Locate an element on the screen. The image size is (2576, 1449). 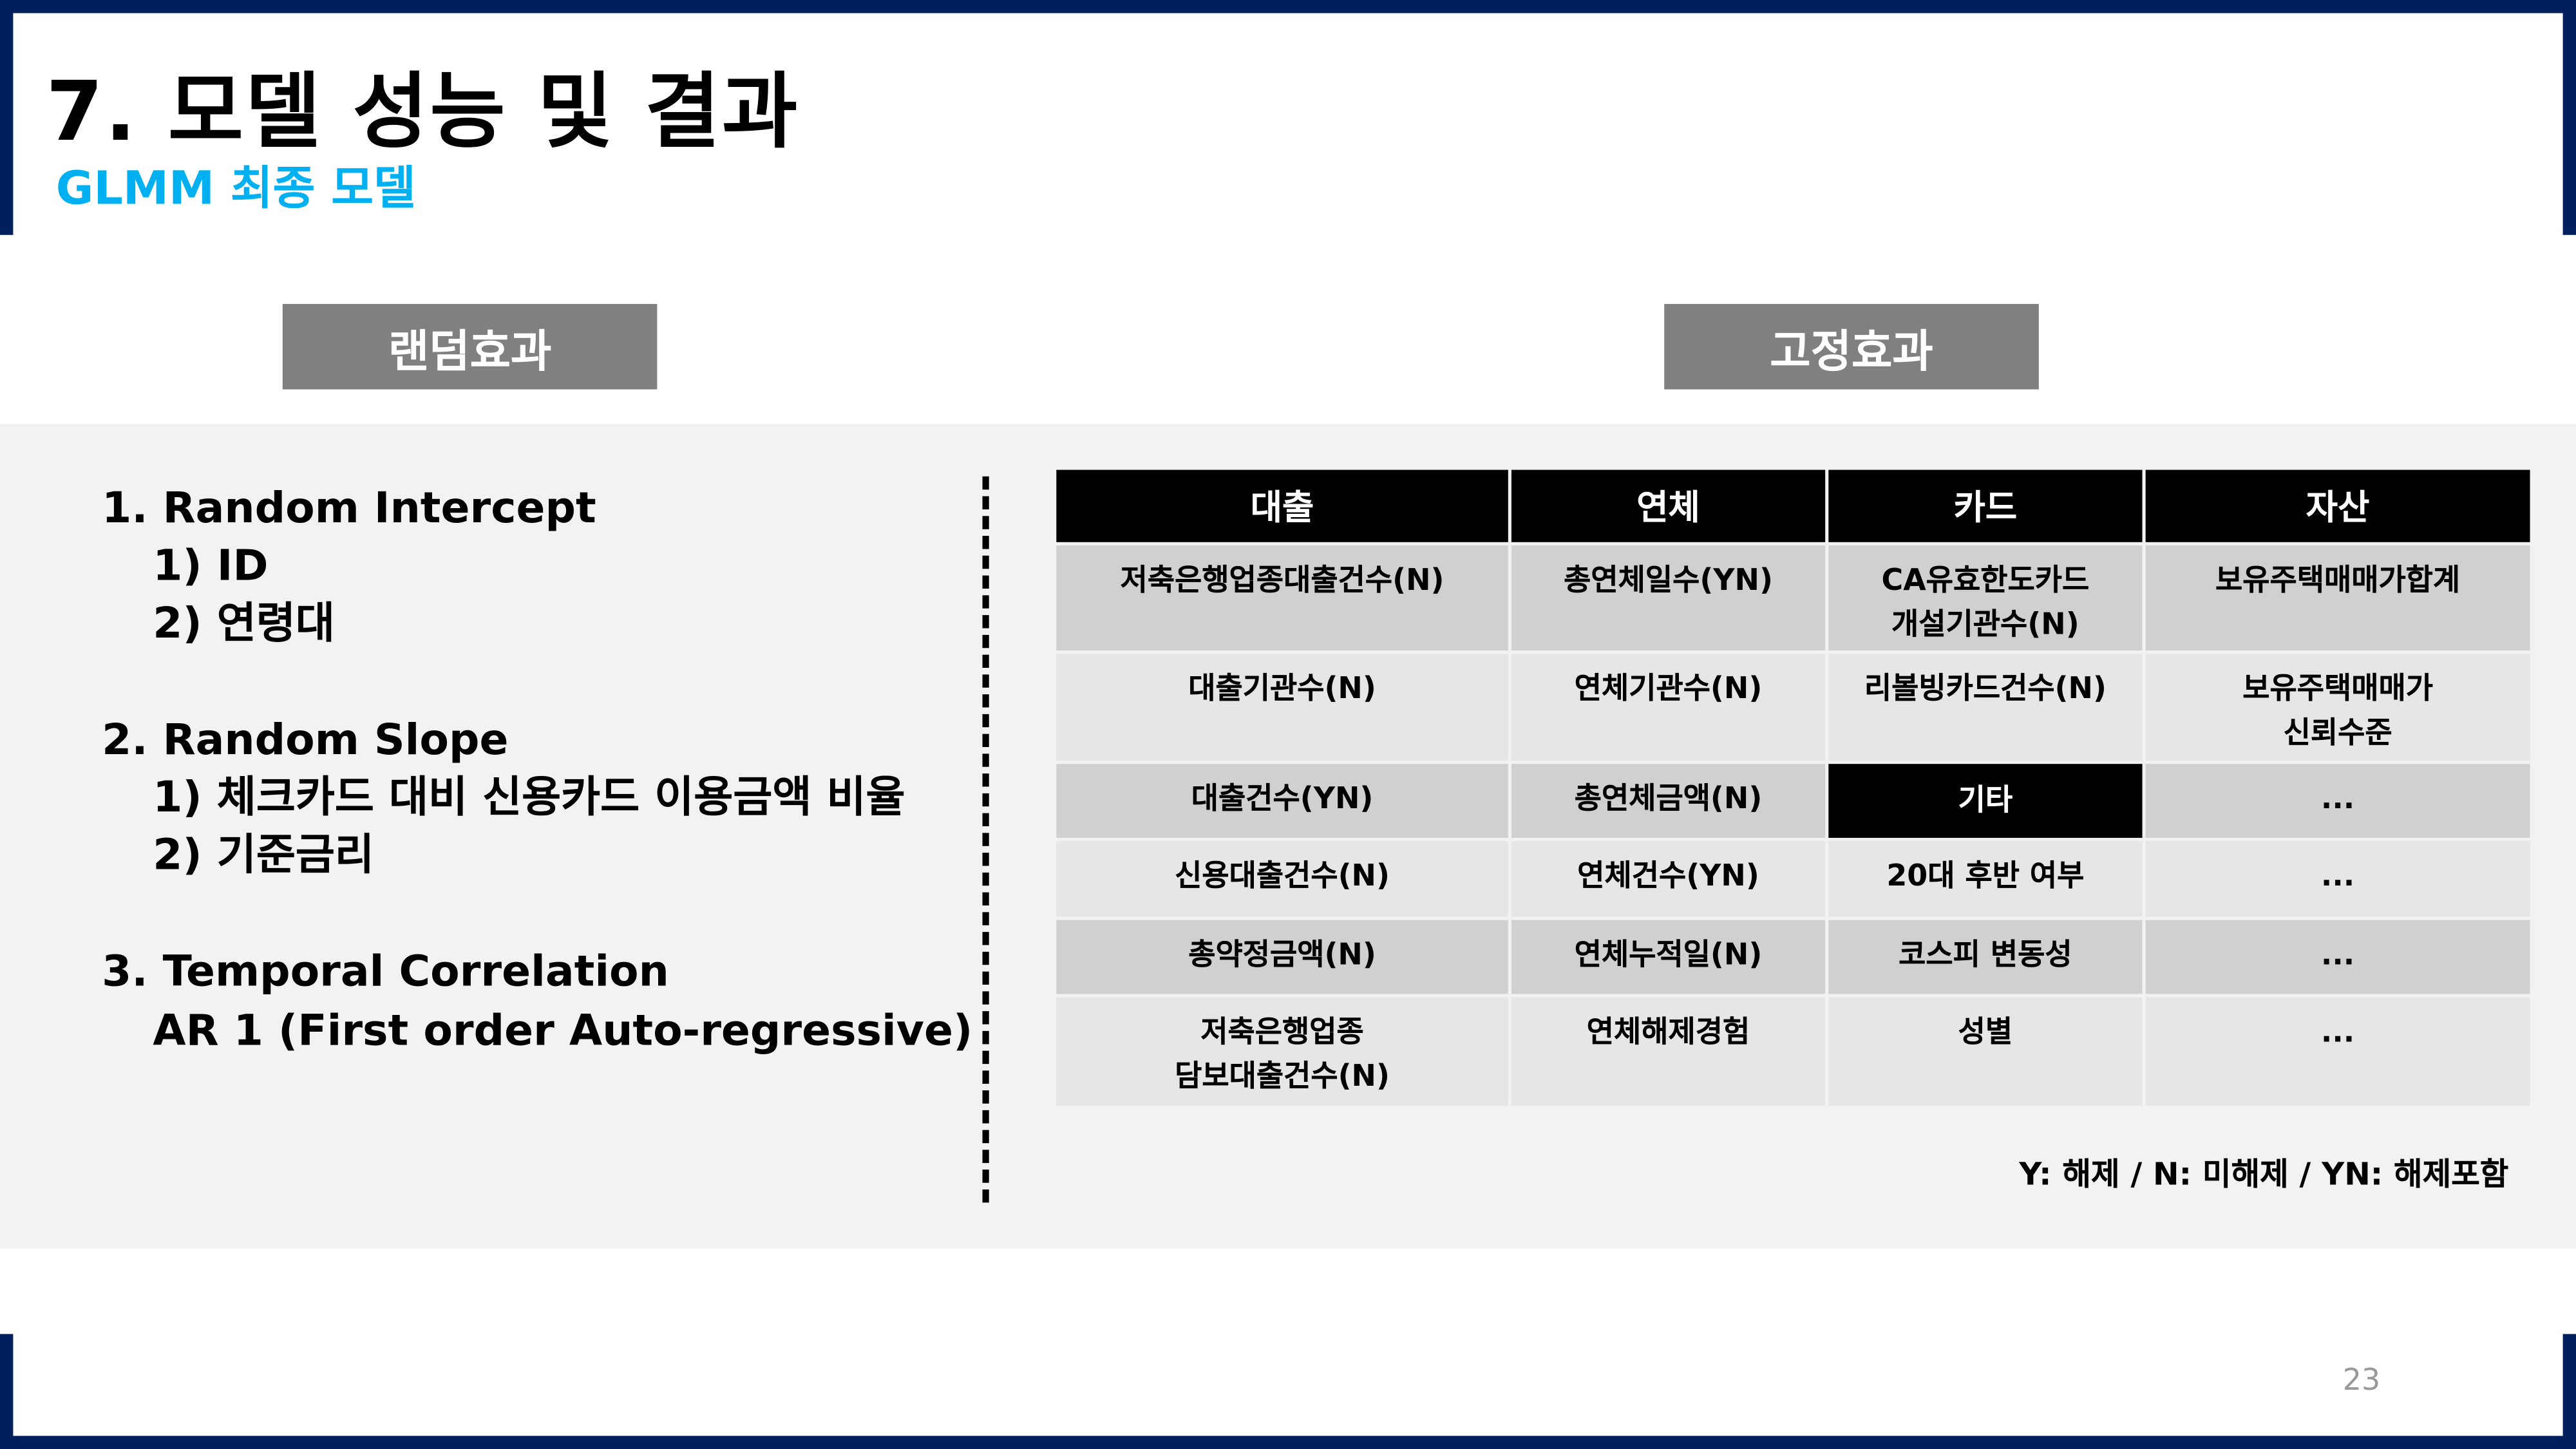
table-cell: 총연체일수(YN) is located at coordinates (1669, 598).